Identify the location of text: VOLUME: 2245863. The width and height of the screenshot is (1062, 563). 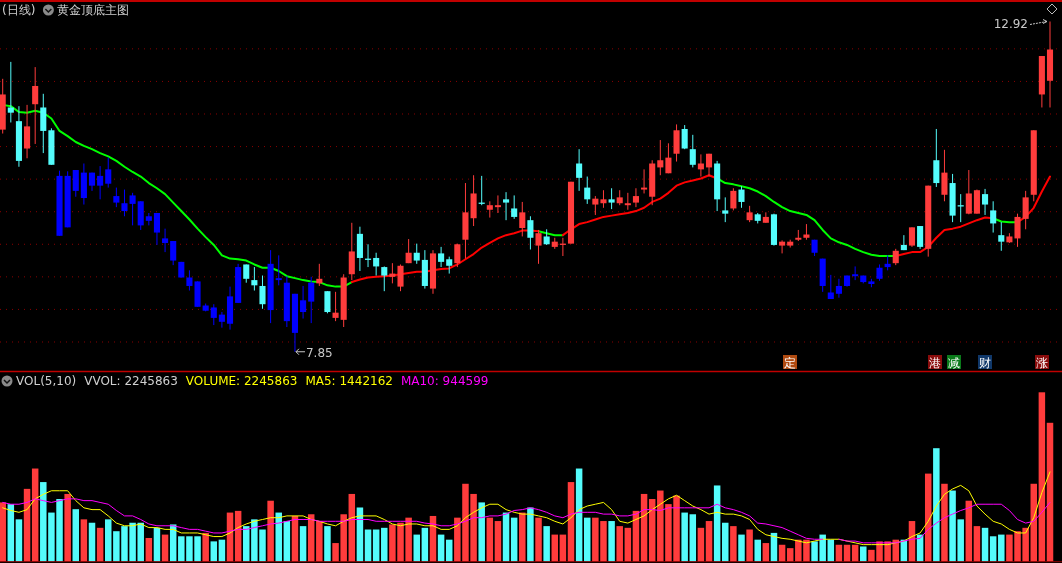
(241, 381).